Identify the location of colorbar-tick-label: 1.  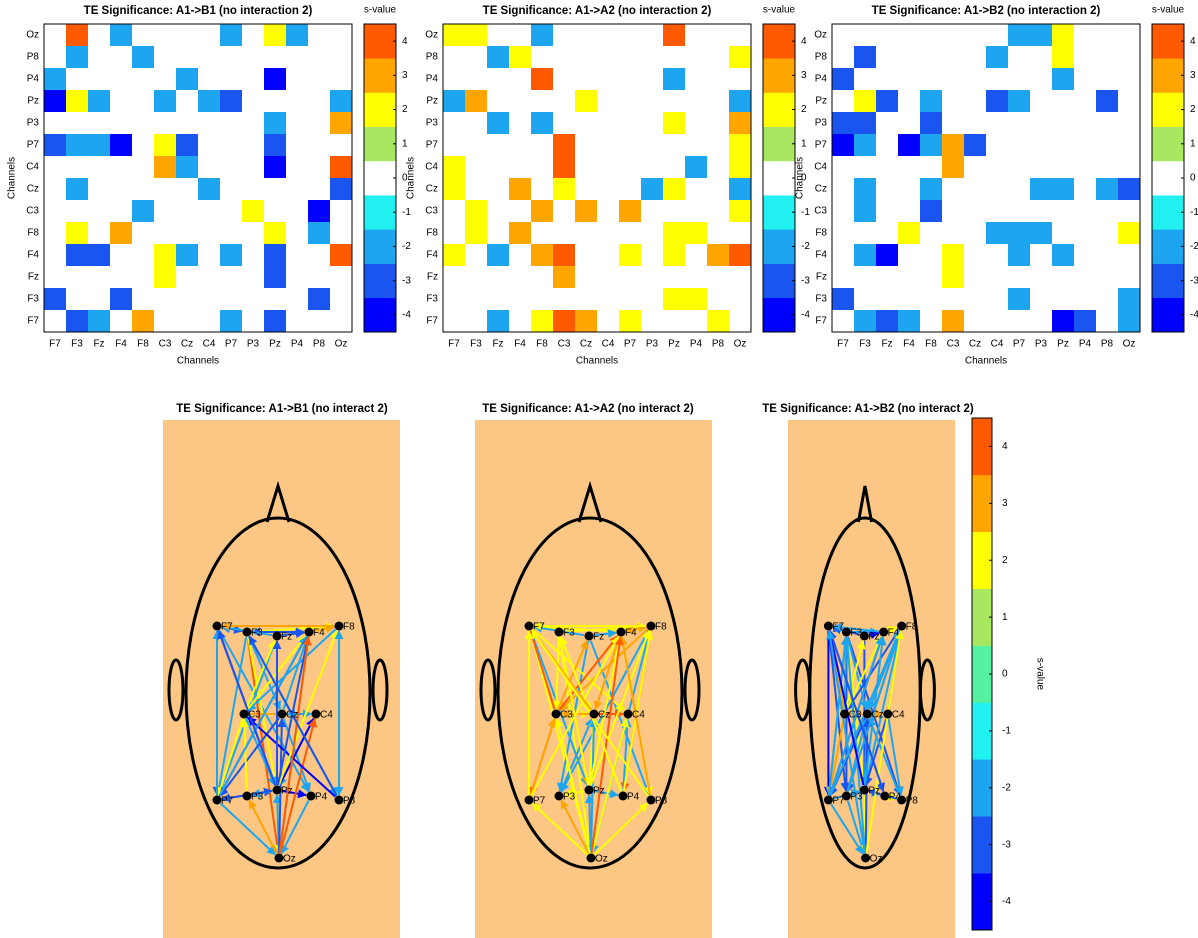
(1005, 617).